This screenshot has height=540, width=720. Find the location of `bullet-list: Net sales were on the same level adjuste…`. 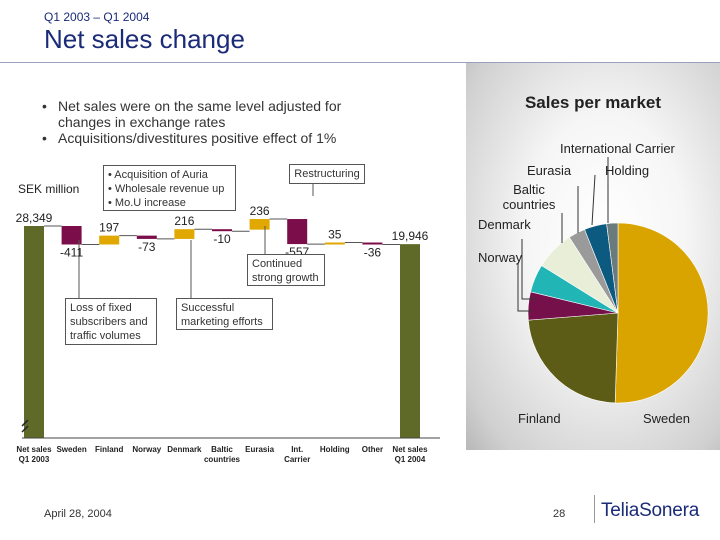

bullet-list: Net sales were on the same level adjuste… is located at coordinates (218, 122).